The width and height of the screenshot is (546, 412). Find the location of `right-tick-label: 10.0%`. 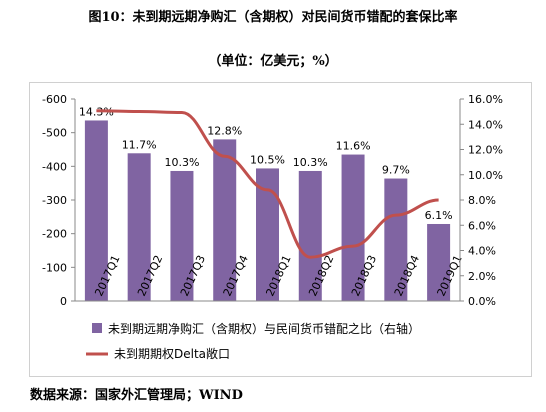

right-tick-label: 10.0% is located at coordinates (485, 175).